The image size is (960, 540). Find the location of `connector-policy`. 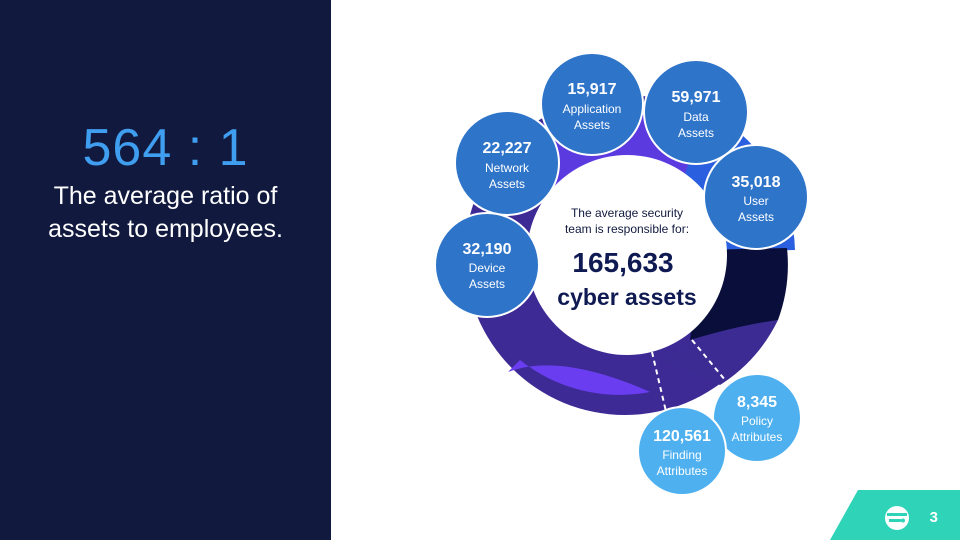

connector-policy is located at coordinates (713, 366).